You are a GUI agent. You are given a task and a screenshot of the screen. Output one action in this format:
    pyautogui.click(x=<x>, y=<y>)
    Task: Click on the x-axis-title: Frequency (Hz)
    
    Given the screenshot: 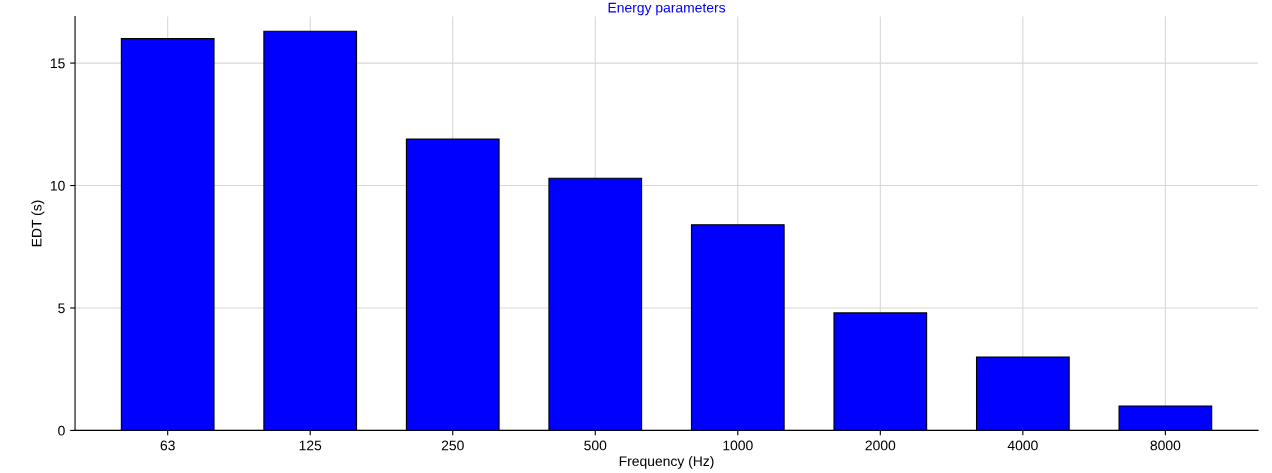 What is the action you would take?
    pyautogui.click(x=666, y=462)
    